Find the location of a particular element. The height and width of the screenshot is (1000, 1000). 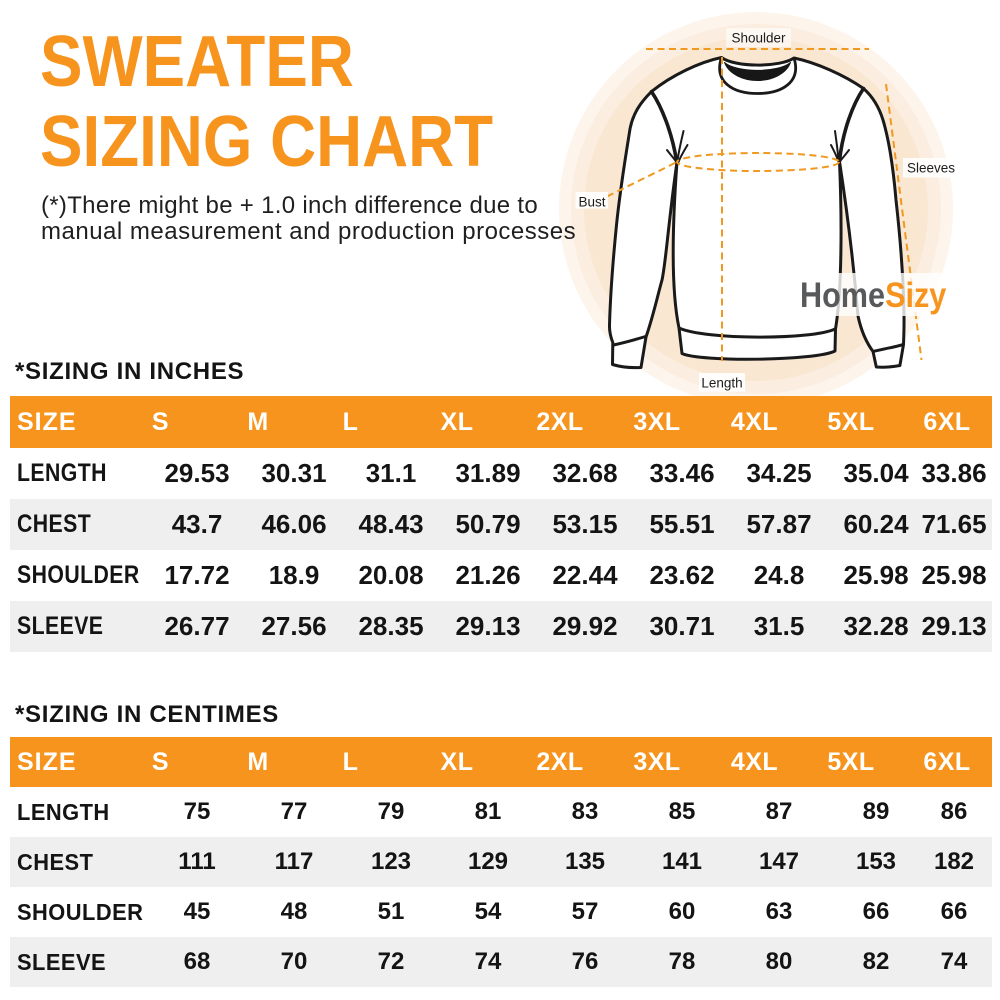

svg-text: Bust is located at coordinates (592, 202).